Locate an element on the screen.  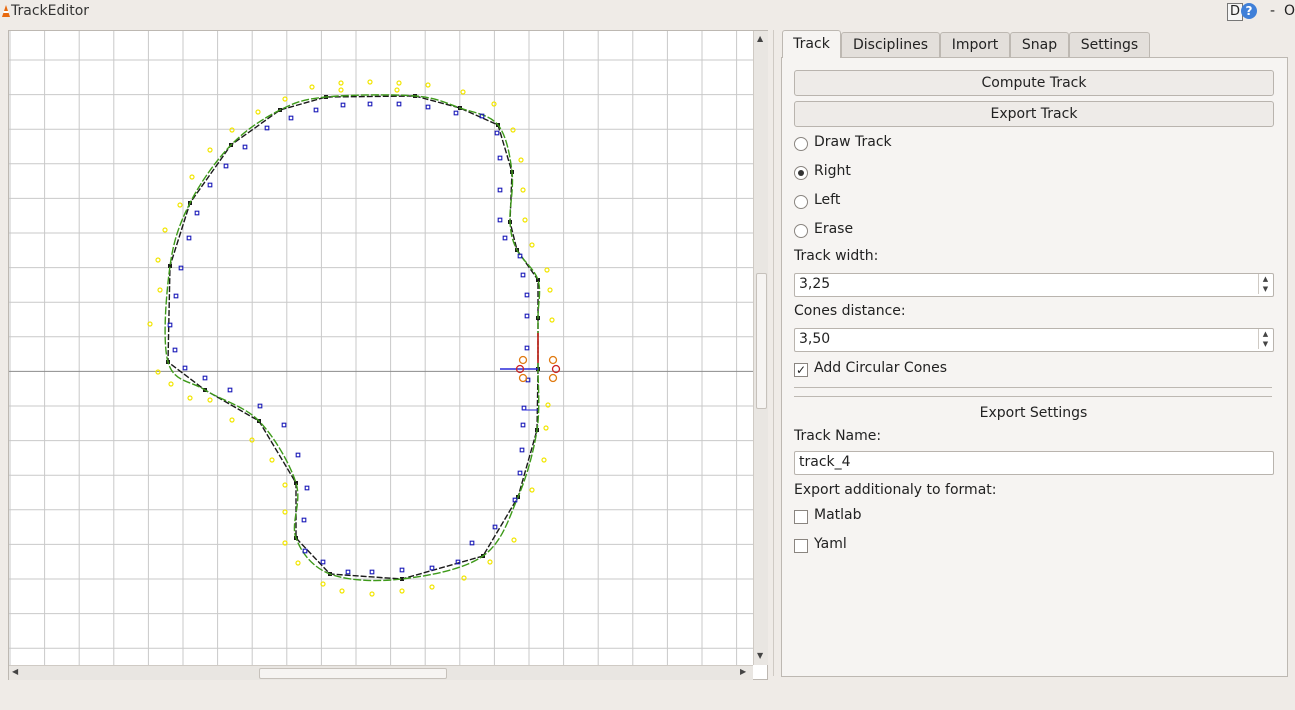
cones-distance-value: 3,50 is located at coordinates (815, 339).